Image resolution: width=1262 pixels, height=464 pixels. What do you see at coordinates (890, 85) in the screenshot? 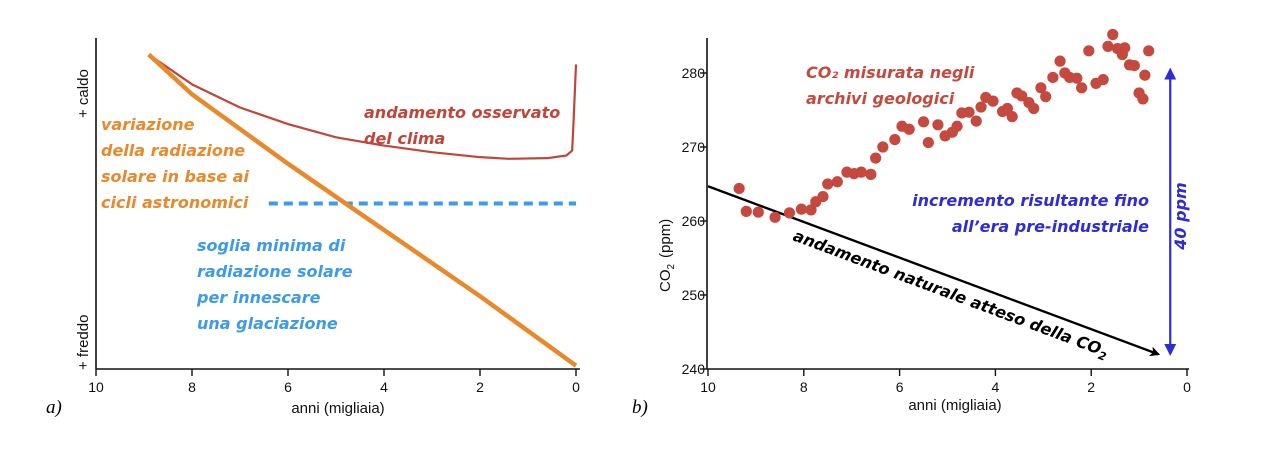
I see `co2-measured-label: CO₂ misurata negli archivi geologici` at bounding box center [890, 85].